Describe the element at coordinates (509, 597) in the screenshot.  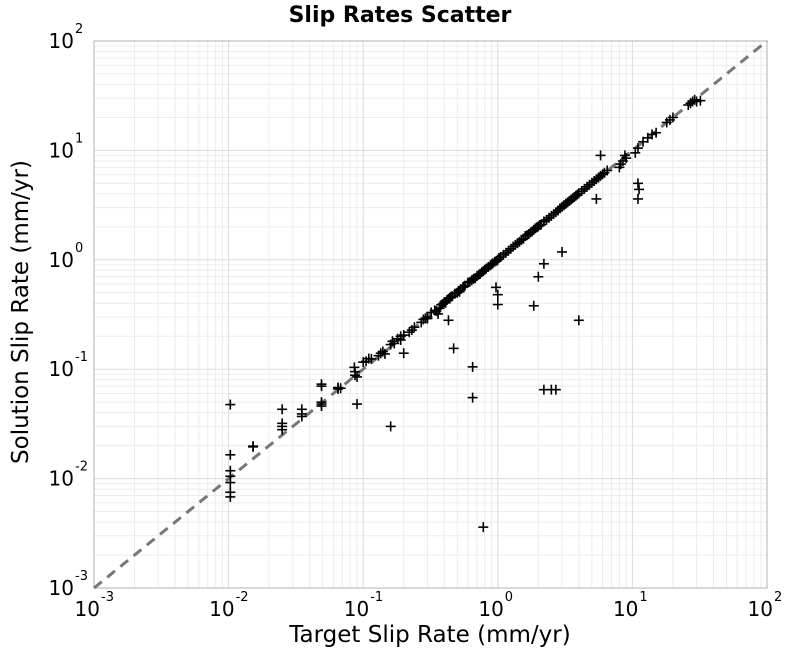
I see `x-tick-exponent: 0` at that location.